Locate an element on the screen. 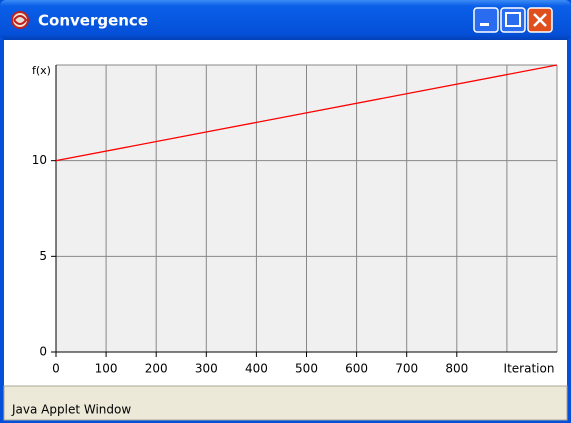 This screenshot has height=423, width=571. y-tick-label: 10 is located at coordinates (39, 160).